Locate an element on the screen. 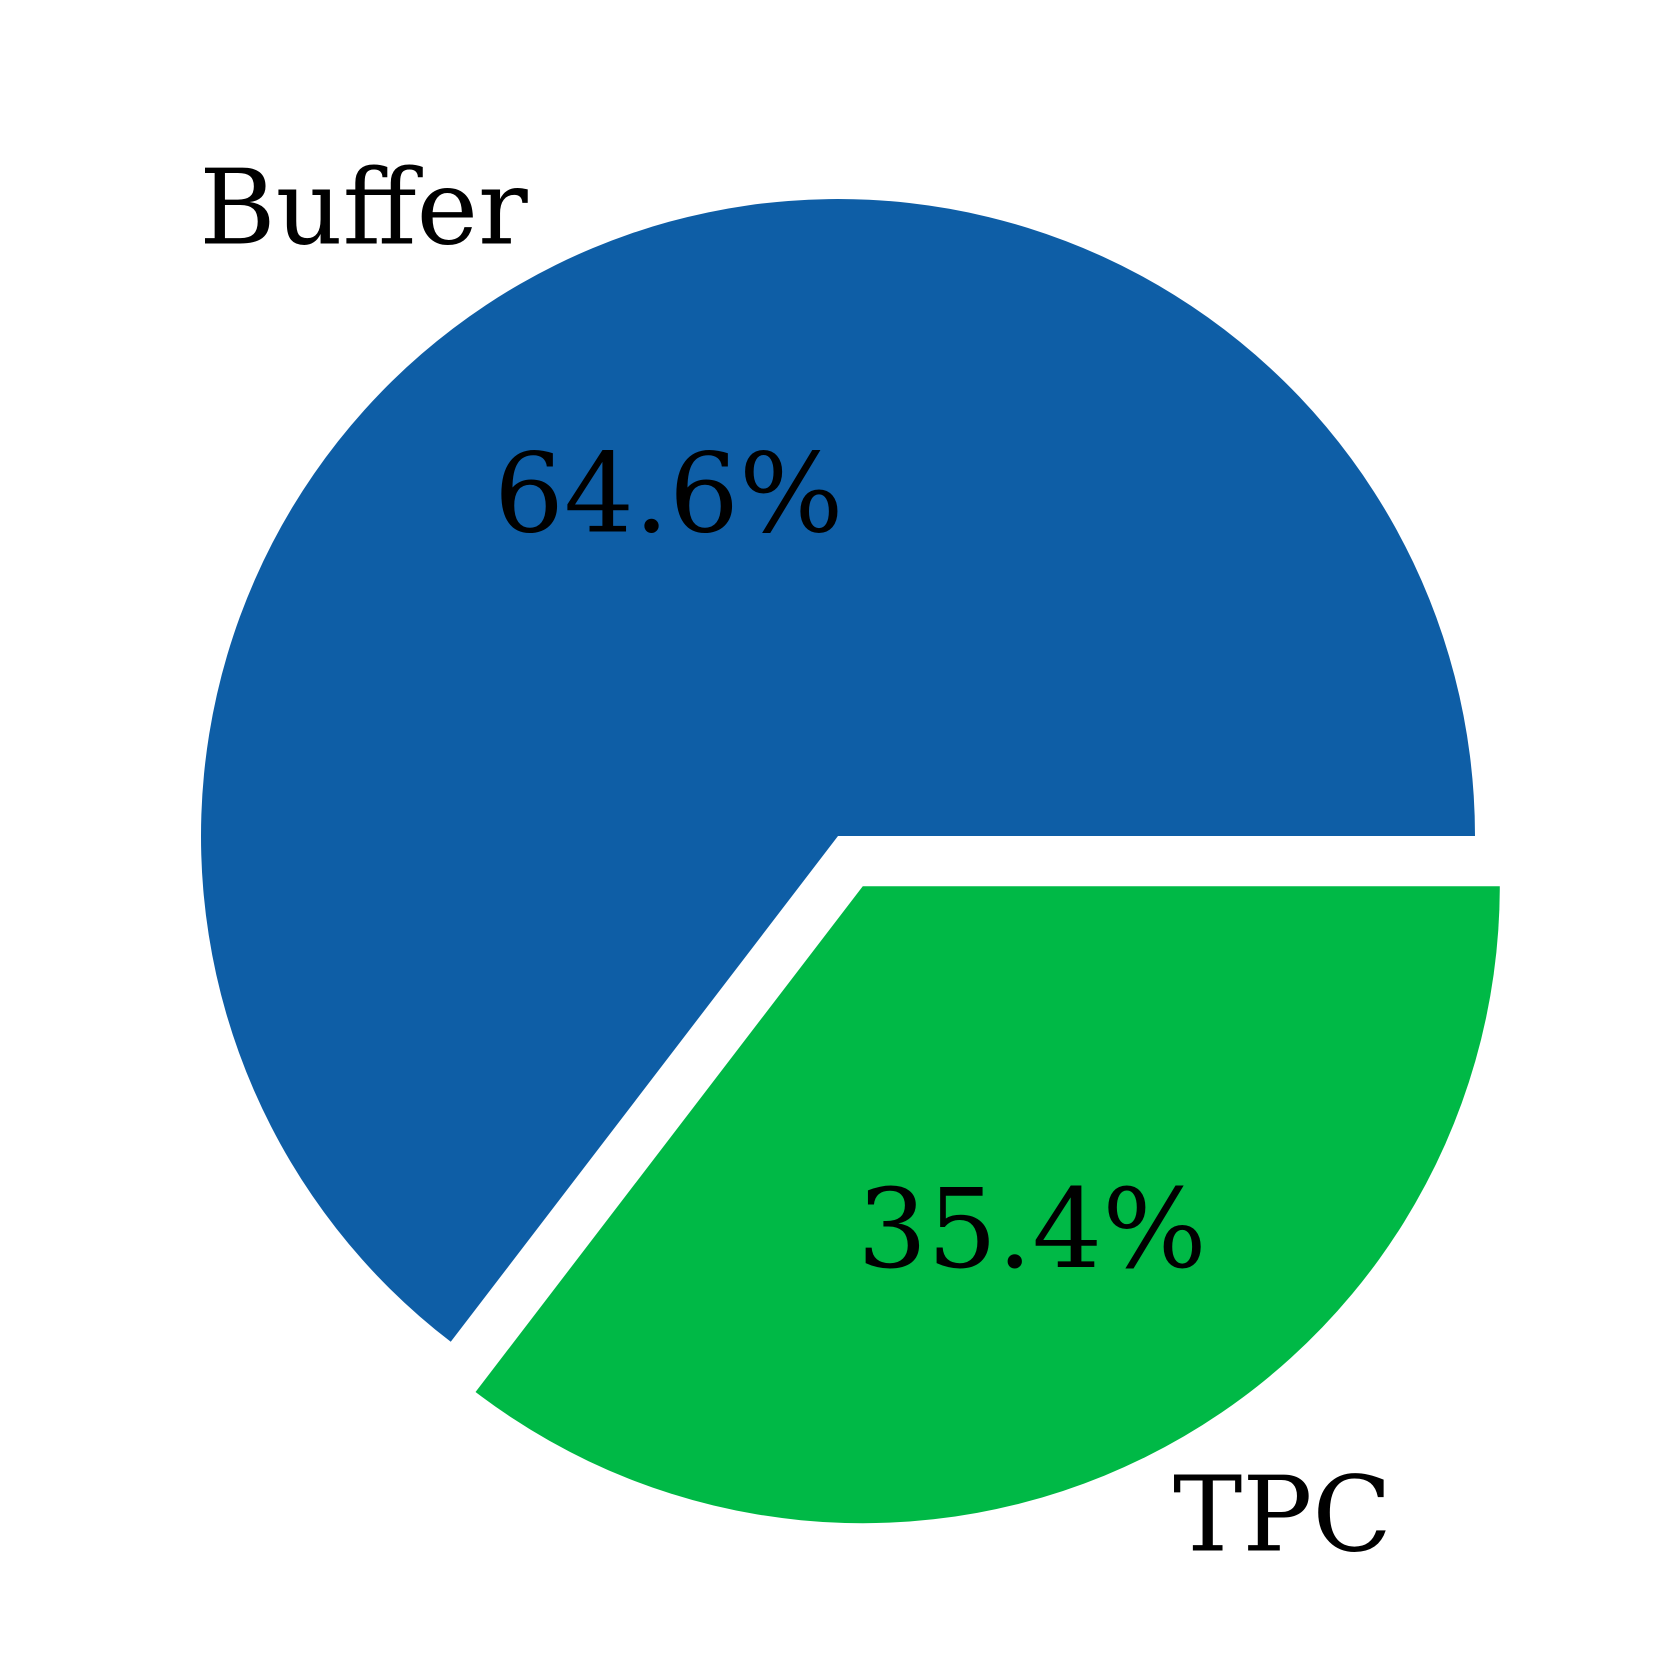 The width and height of the screenshot is (1665, 1665). slice-label-tpc: TPC is located at coordinates (1282, 1514).